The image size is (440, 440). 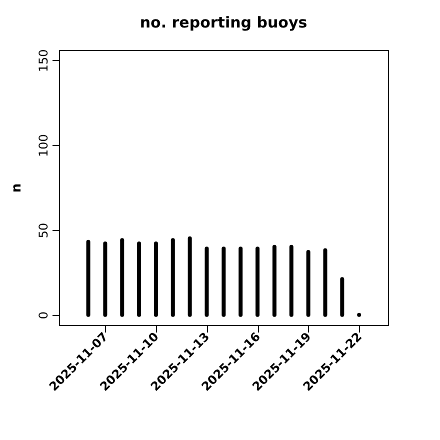 What do you see at coordinates (43, 315) in the screenshot?
I see `y-tick-label: 0` at bounding box center [43, 315].